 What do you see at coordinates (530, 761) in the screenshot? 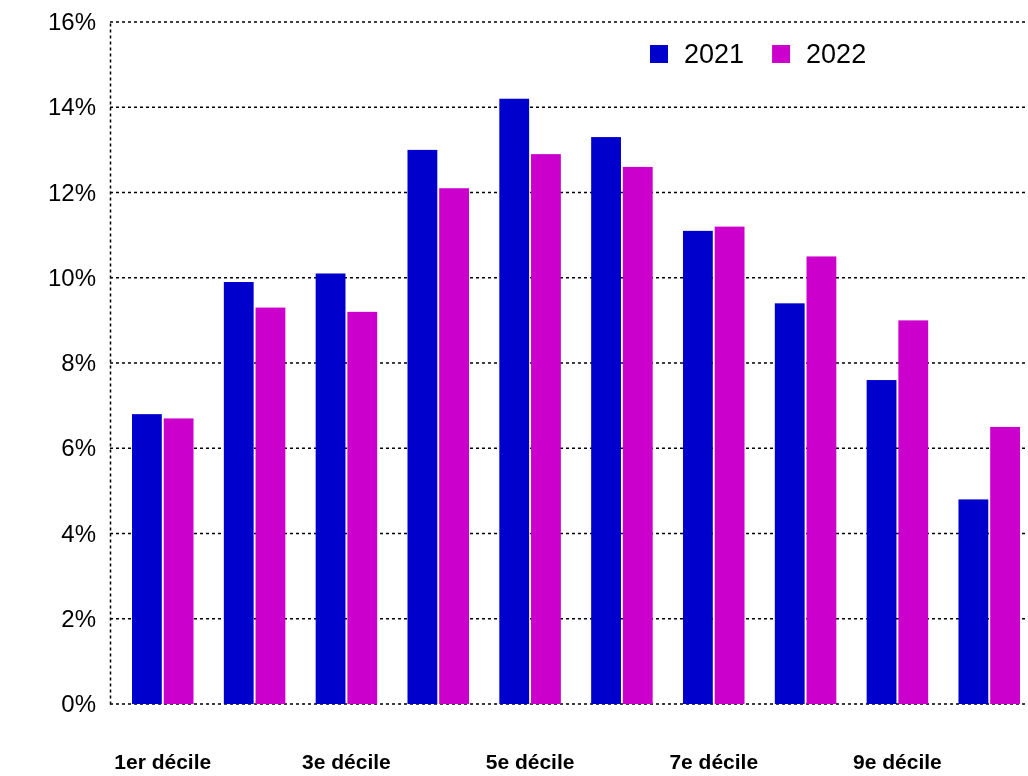
I see `x-tick-label: 5e décile` at bounding box center [530, 761].